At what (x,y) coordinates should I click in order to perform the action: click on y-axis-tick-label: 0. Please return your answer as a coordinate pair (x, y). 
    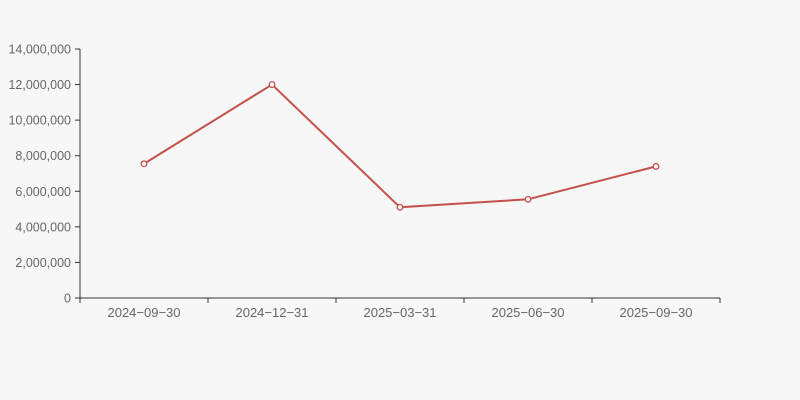
    Looking at the image, I should click on (67, 299).